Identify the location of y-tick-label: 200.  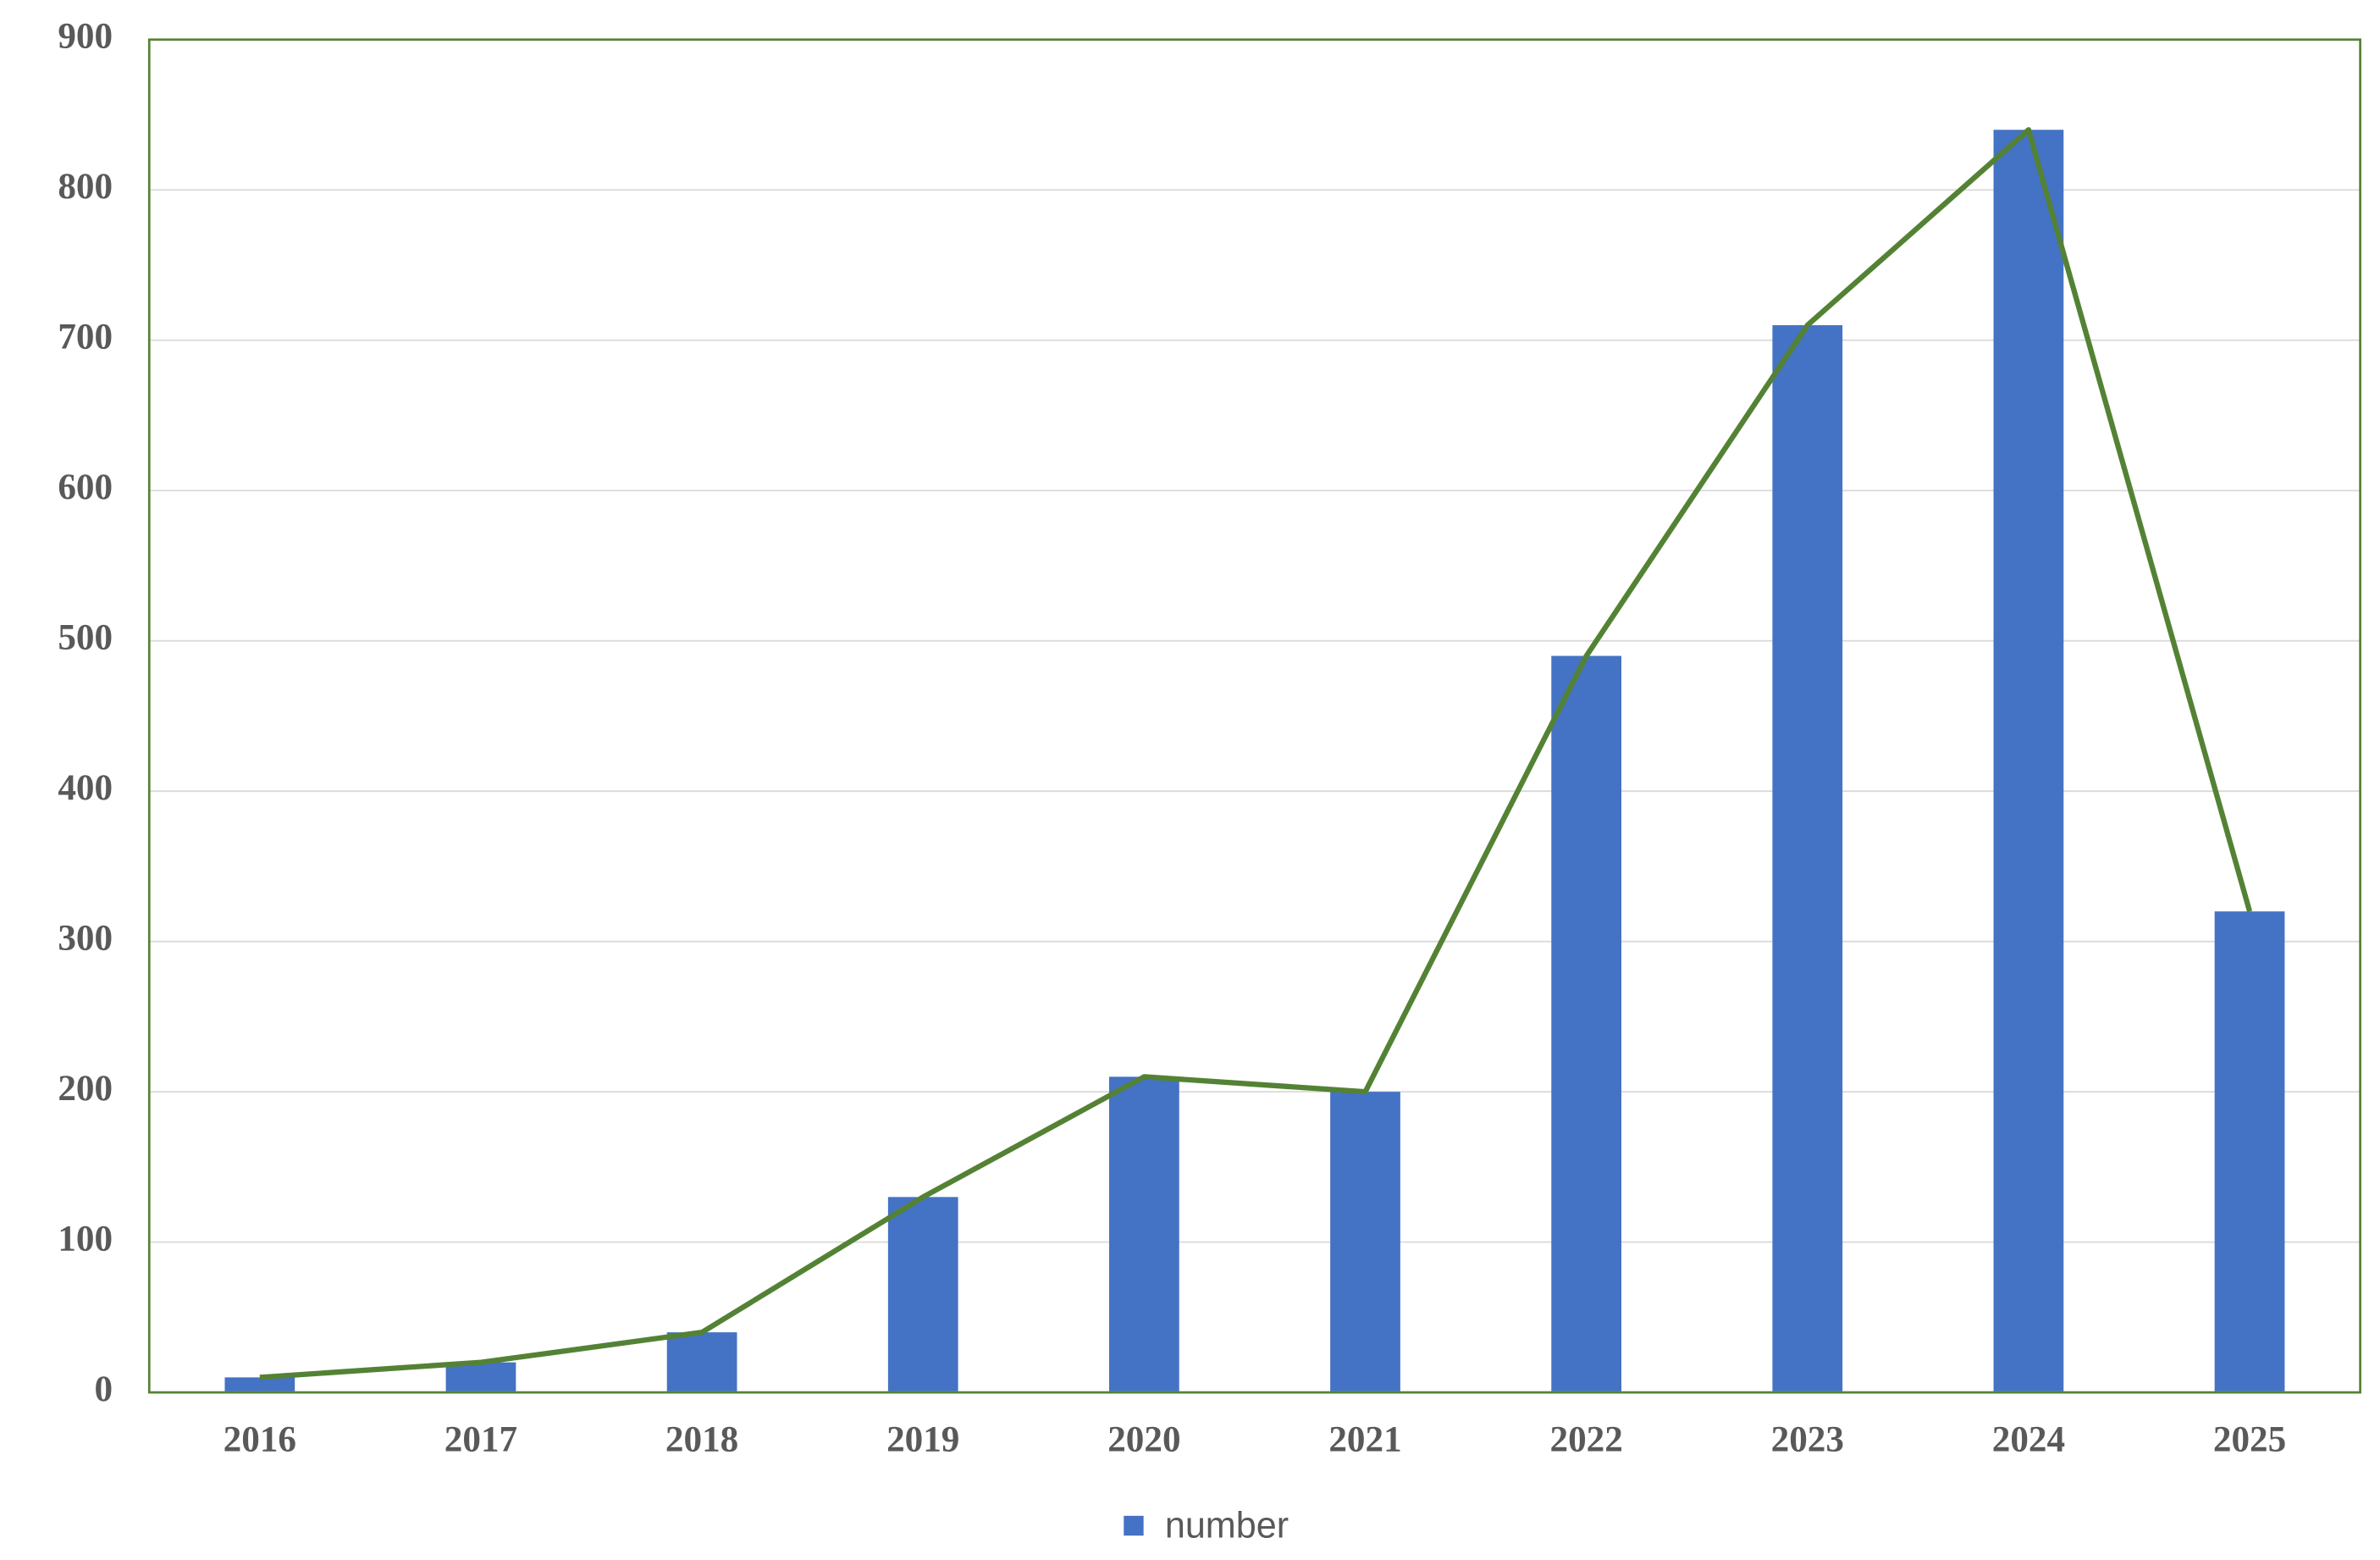
(85, 1089).